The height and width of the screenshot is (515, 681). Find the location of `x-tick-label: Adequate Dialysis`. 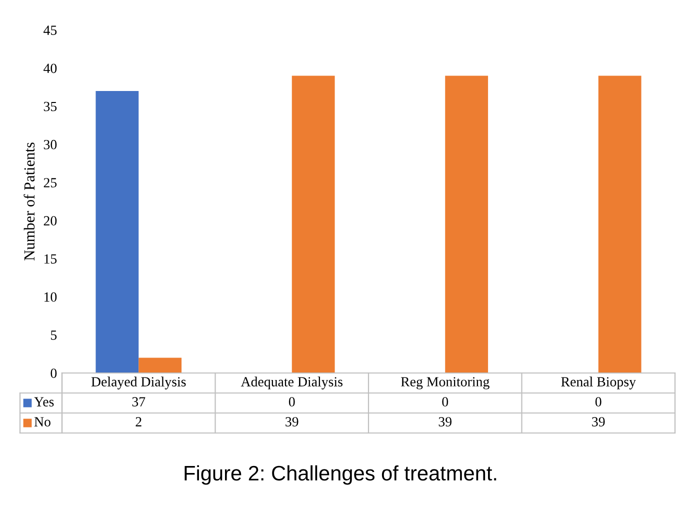

x-tick-label: Adequate Dialysis is located at coordinates (291, 383).